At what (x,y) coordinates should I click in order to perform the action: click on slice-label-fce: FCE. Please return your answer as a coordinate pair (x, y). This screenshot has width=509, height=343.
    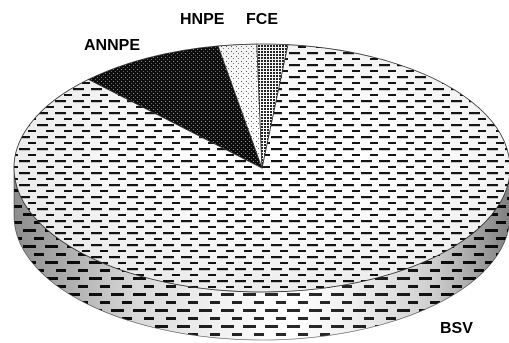
    Looking at the image, I should click on (262, 19).